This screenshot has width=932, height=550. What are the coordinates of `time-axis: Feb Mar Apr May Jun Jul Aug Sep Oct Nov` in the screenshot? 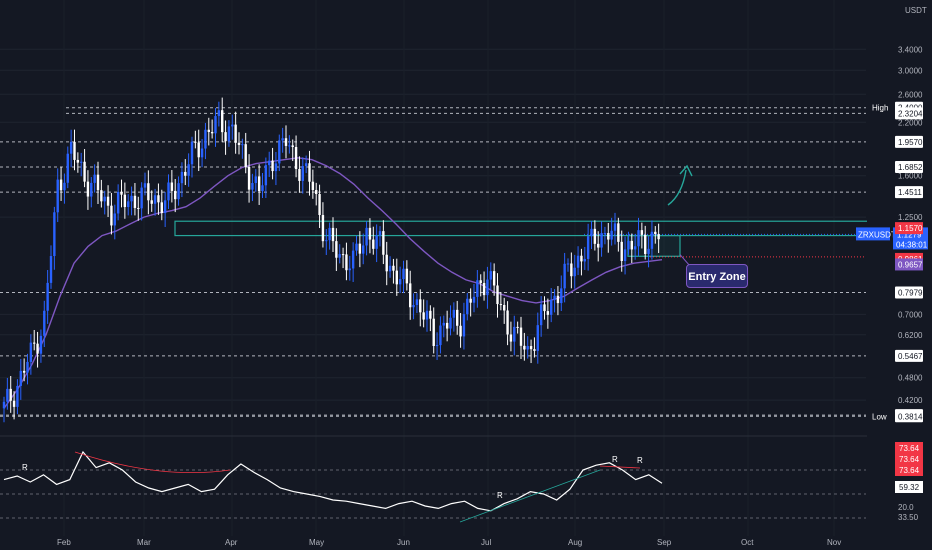 It's located at (466, 543).